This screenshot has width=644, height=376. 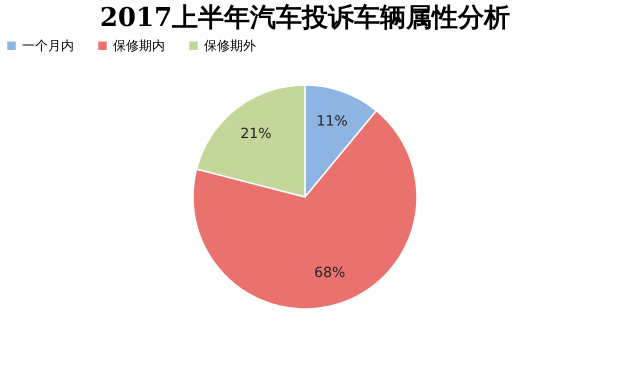 What do you see at coordinates (332, 122) in the screenshot?
I see `data-label: 11%` at bounding box center [332, 122].